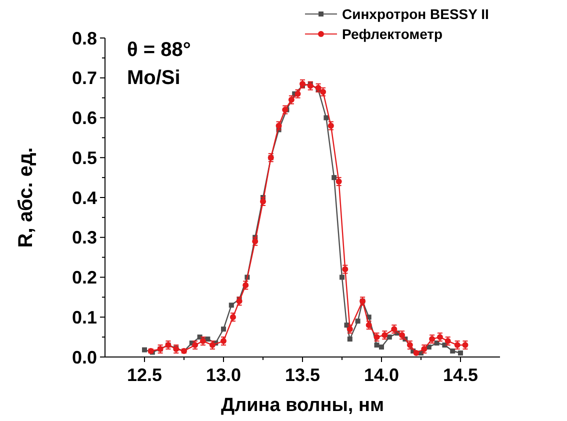 This screenshot has width=567, height=421. Describe the element at coordinates (144, 375) in the screenshot. I see `x-tick-label: 12.5` at that location.